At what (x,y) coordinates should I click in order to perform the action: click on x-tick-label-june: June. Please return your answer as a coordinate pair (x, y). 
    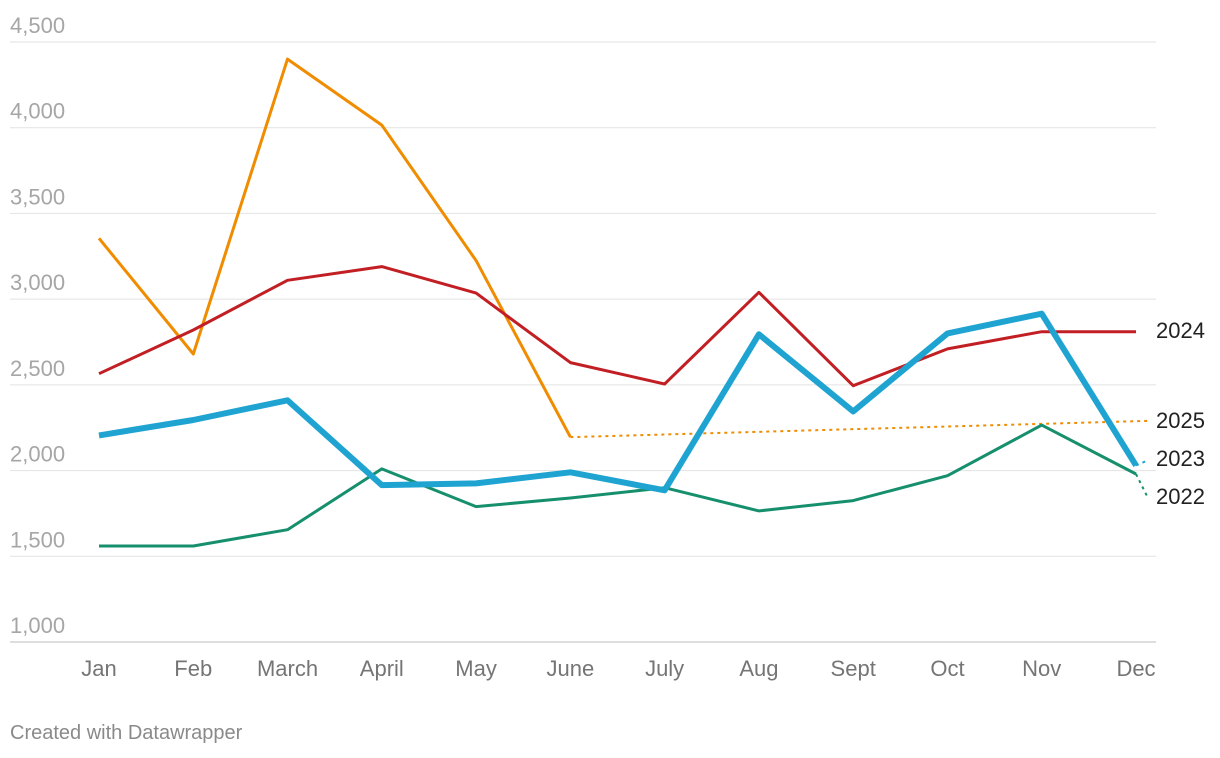
    Looking at the image, I should click on (571, 668).